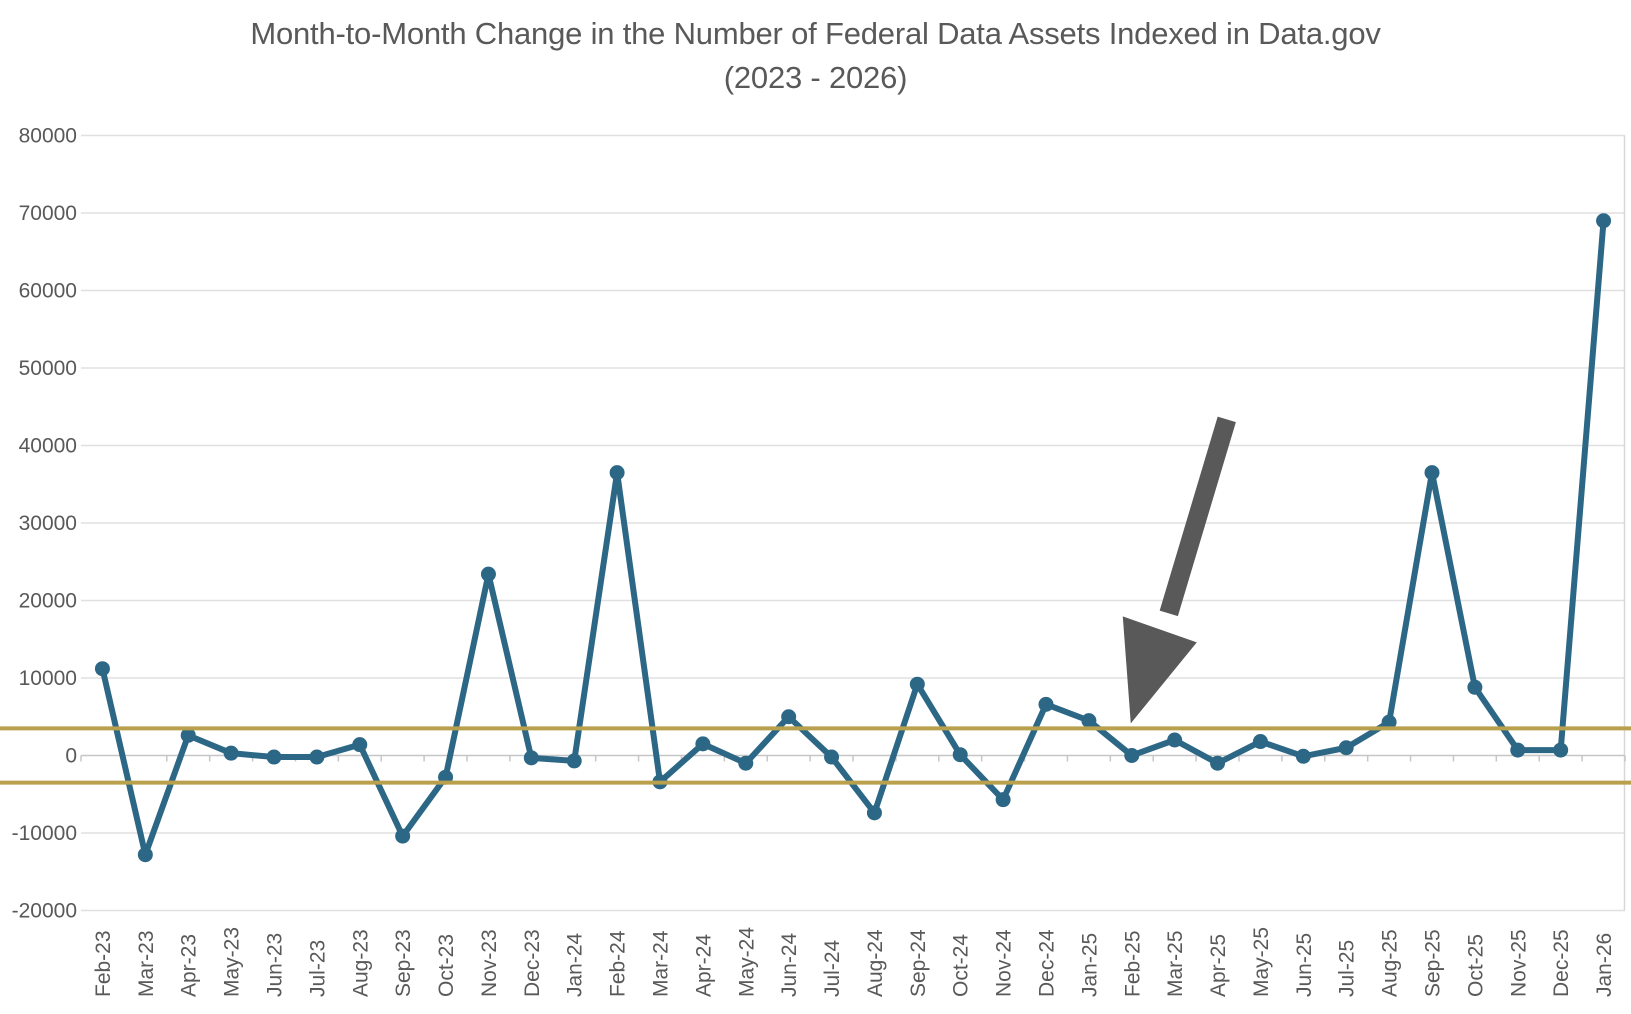 This screenshot has height=1014, width=1631. What do you see at coordinates (789, 964) in the screenshot?
I see `x-tick-label: Jun-24` at bounding box center [789, 964].